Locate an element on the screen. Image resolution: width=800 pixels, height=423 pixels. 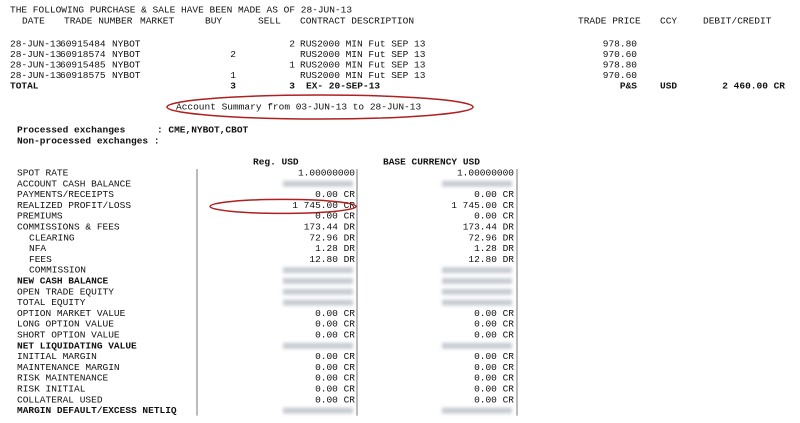
balance-label: LONG OPTION VALUE is located at coordinates (65, 324).